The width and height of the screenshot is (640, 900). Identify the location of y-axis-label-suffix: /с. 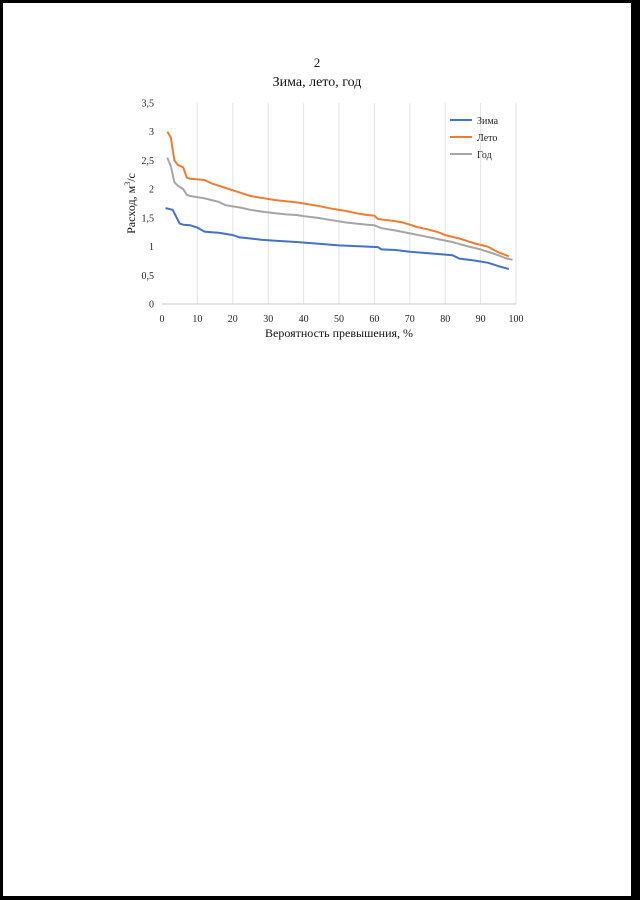
(131, 177).